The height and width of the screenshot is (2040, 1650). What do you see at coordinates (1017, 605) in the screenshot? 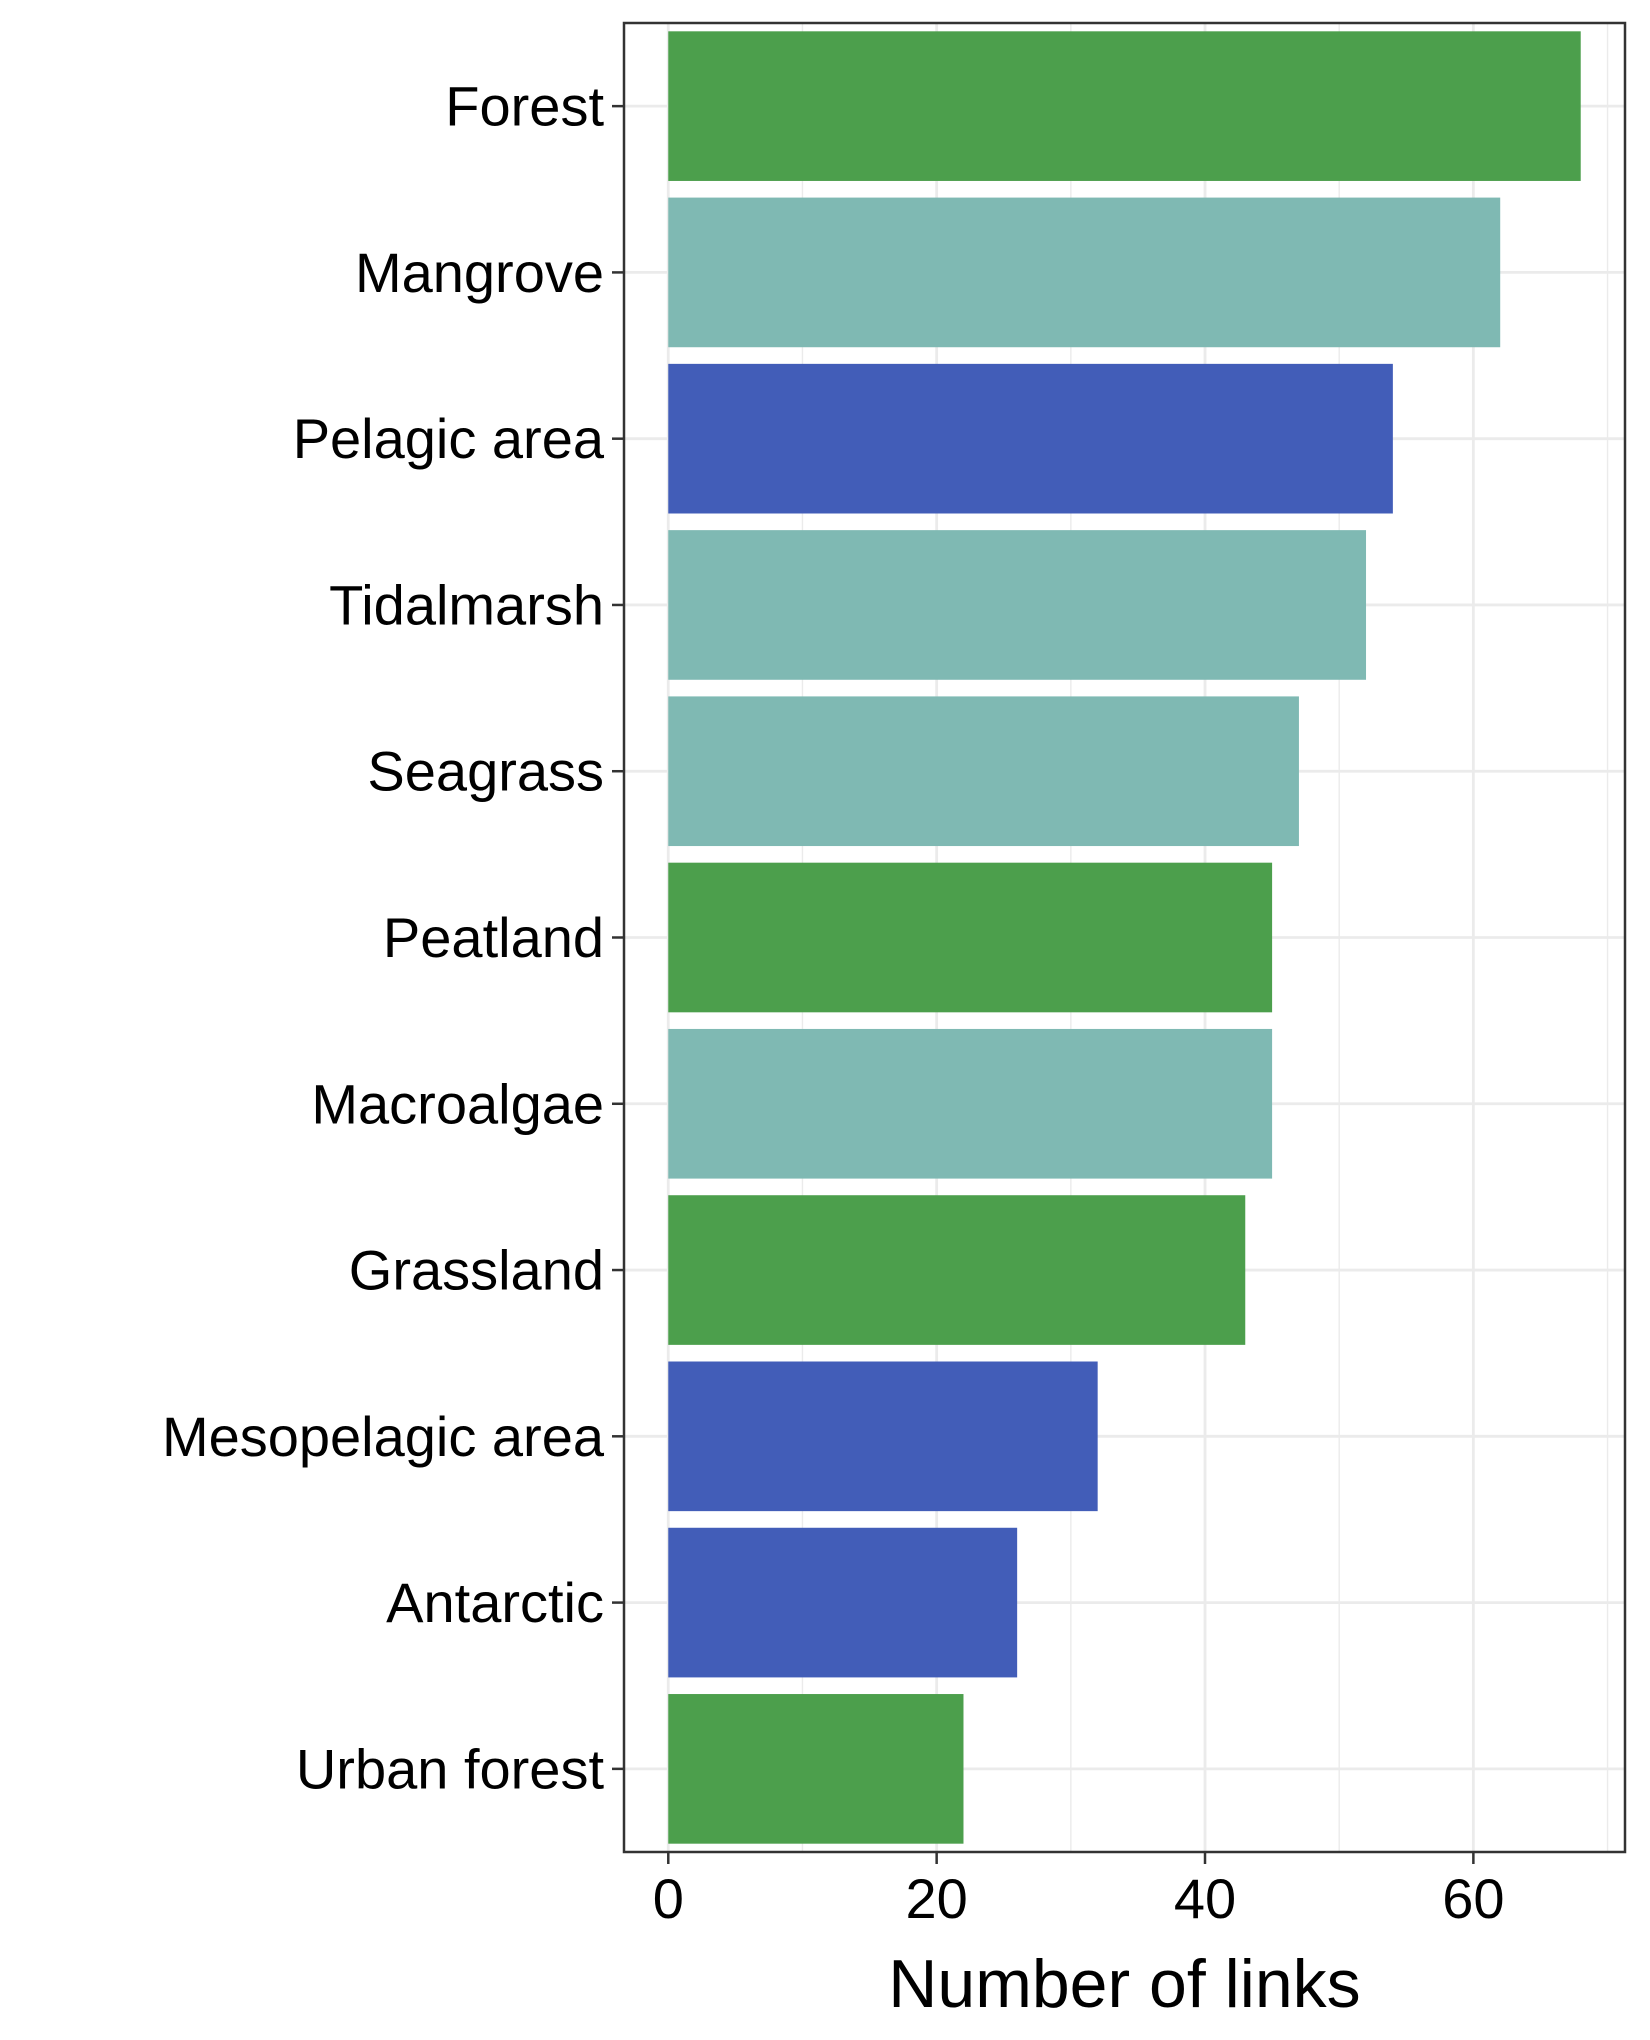
I see `bar-tidalmarsh: Tidalmarsh: 52` at bounding box center [1017, 605].